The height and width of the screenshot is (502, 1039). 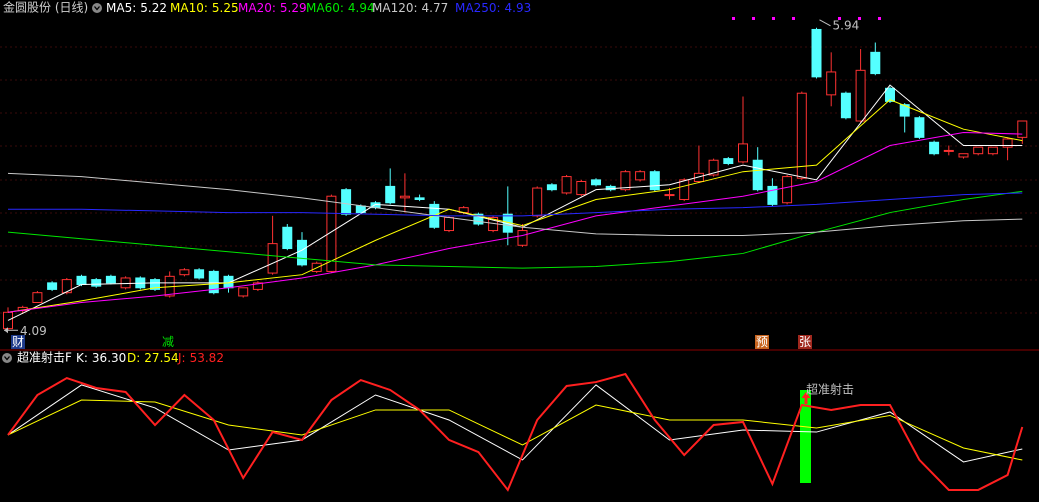 I want to click on signal-label: 超准射击, so click(x=830, y=389).